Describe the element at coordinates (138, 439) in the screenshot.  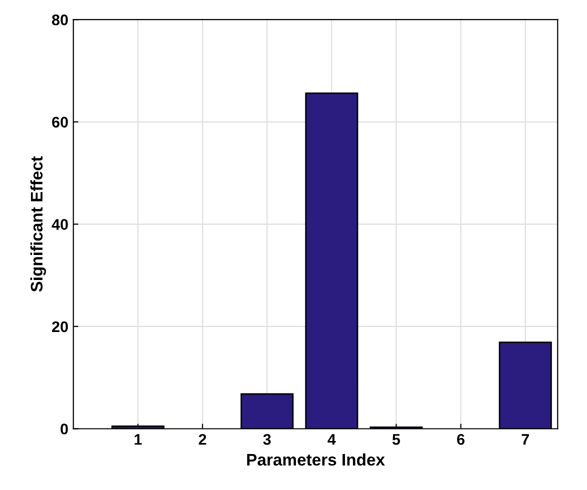
I see `x-tick-label: 1` at that location.